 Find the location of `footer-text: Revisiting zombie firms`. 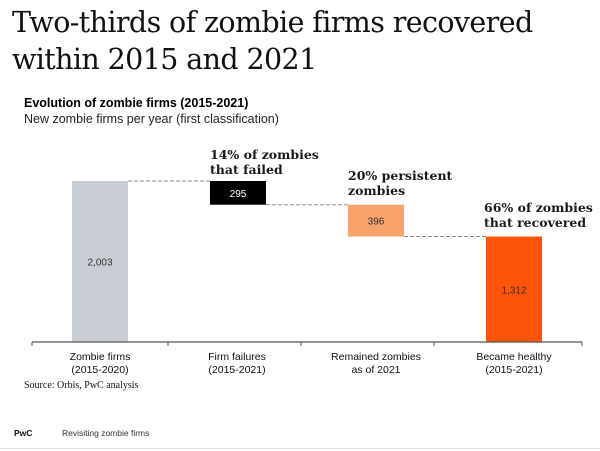

footer-text: Revisiting zombie firms is located at coordinates (106, 433).